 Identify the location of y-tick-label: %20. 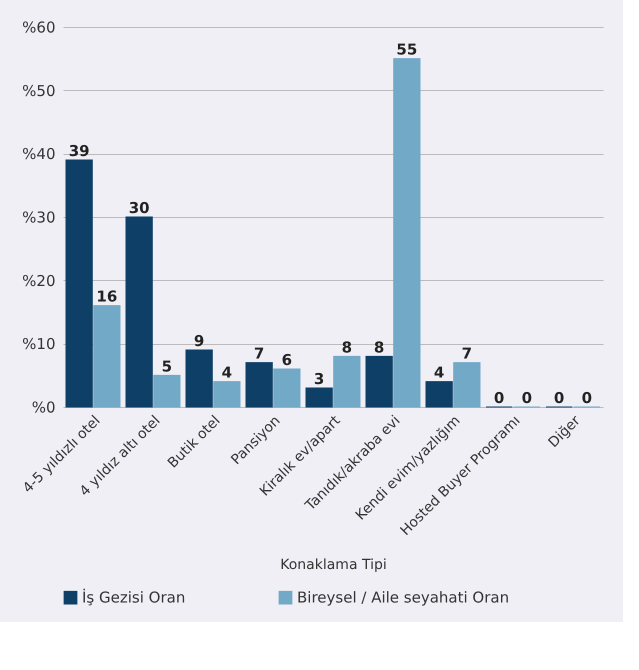
(39, 281).